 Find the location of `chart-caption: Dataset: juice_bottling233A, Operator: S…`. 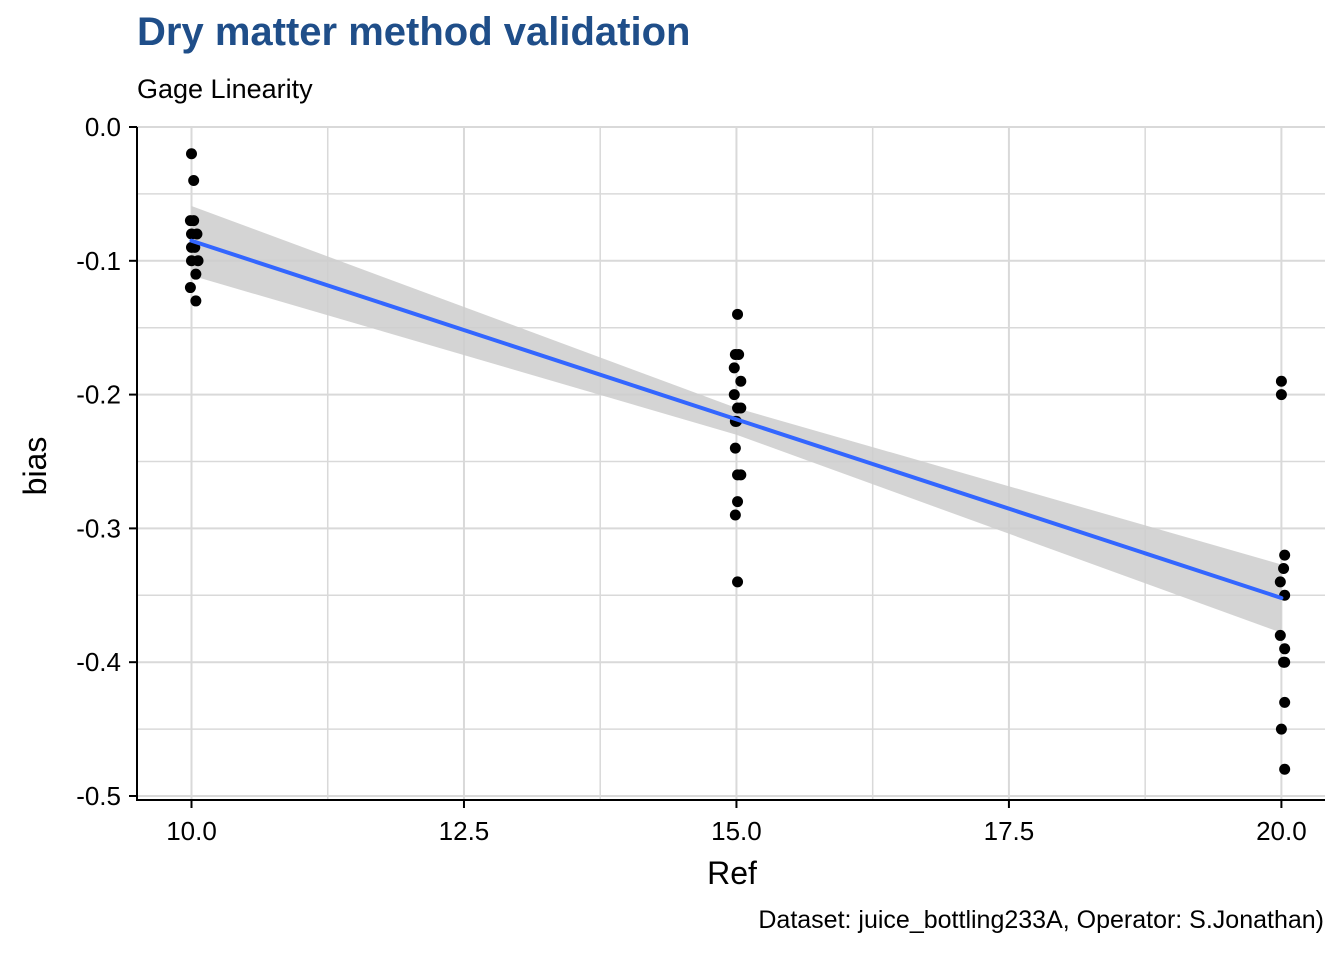

chart-caption: Dataset: juice_bottling233A, Operator: S… is located at coordinates (1041, 920).